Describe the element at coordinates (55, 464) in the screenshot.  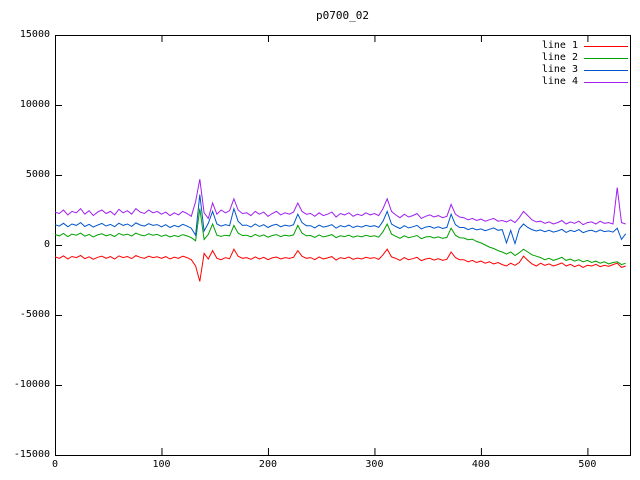
I see `x-tick-label: 0` at that location.